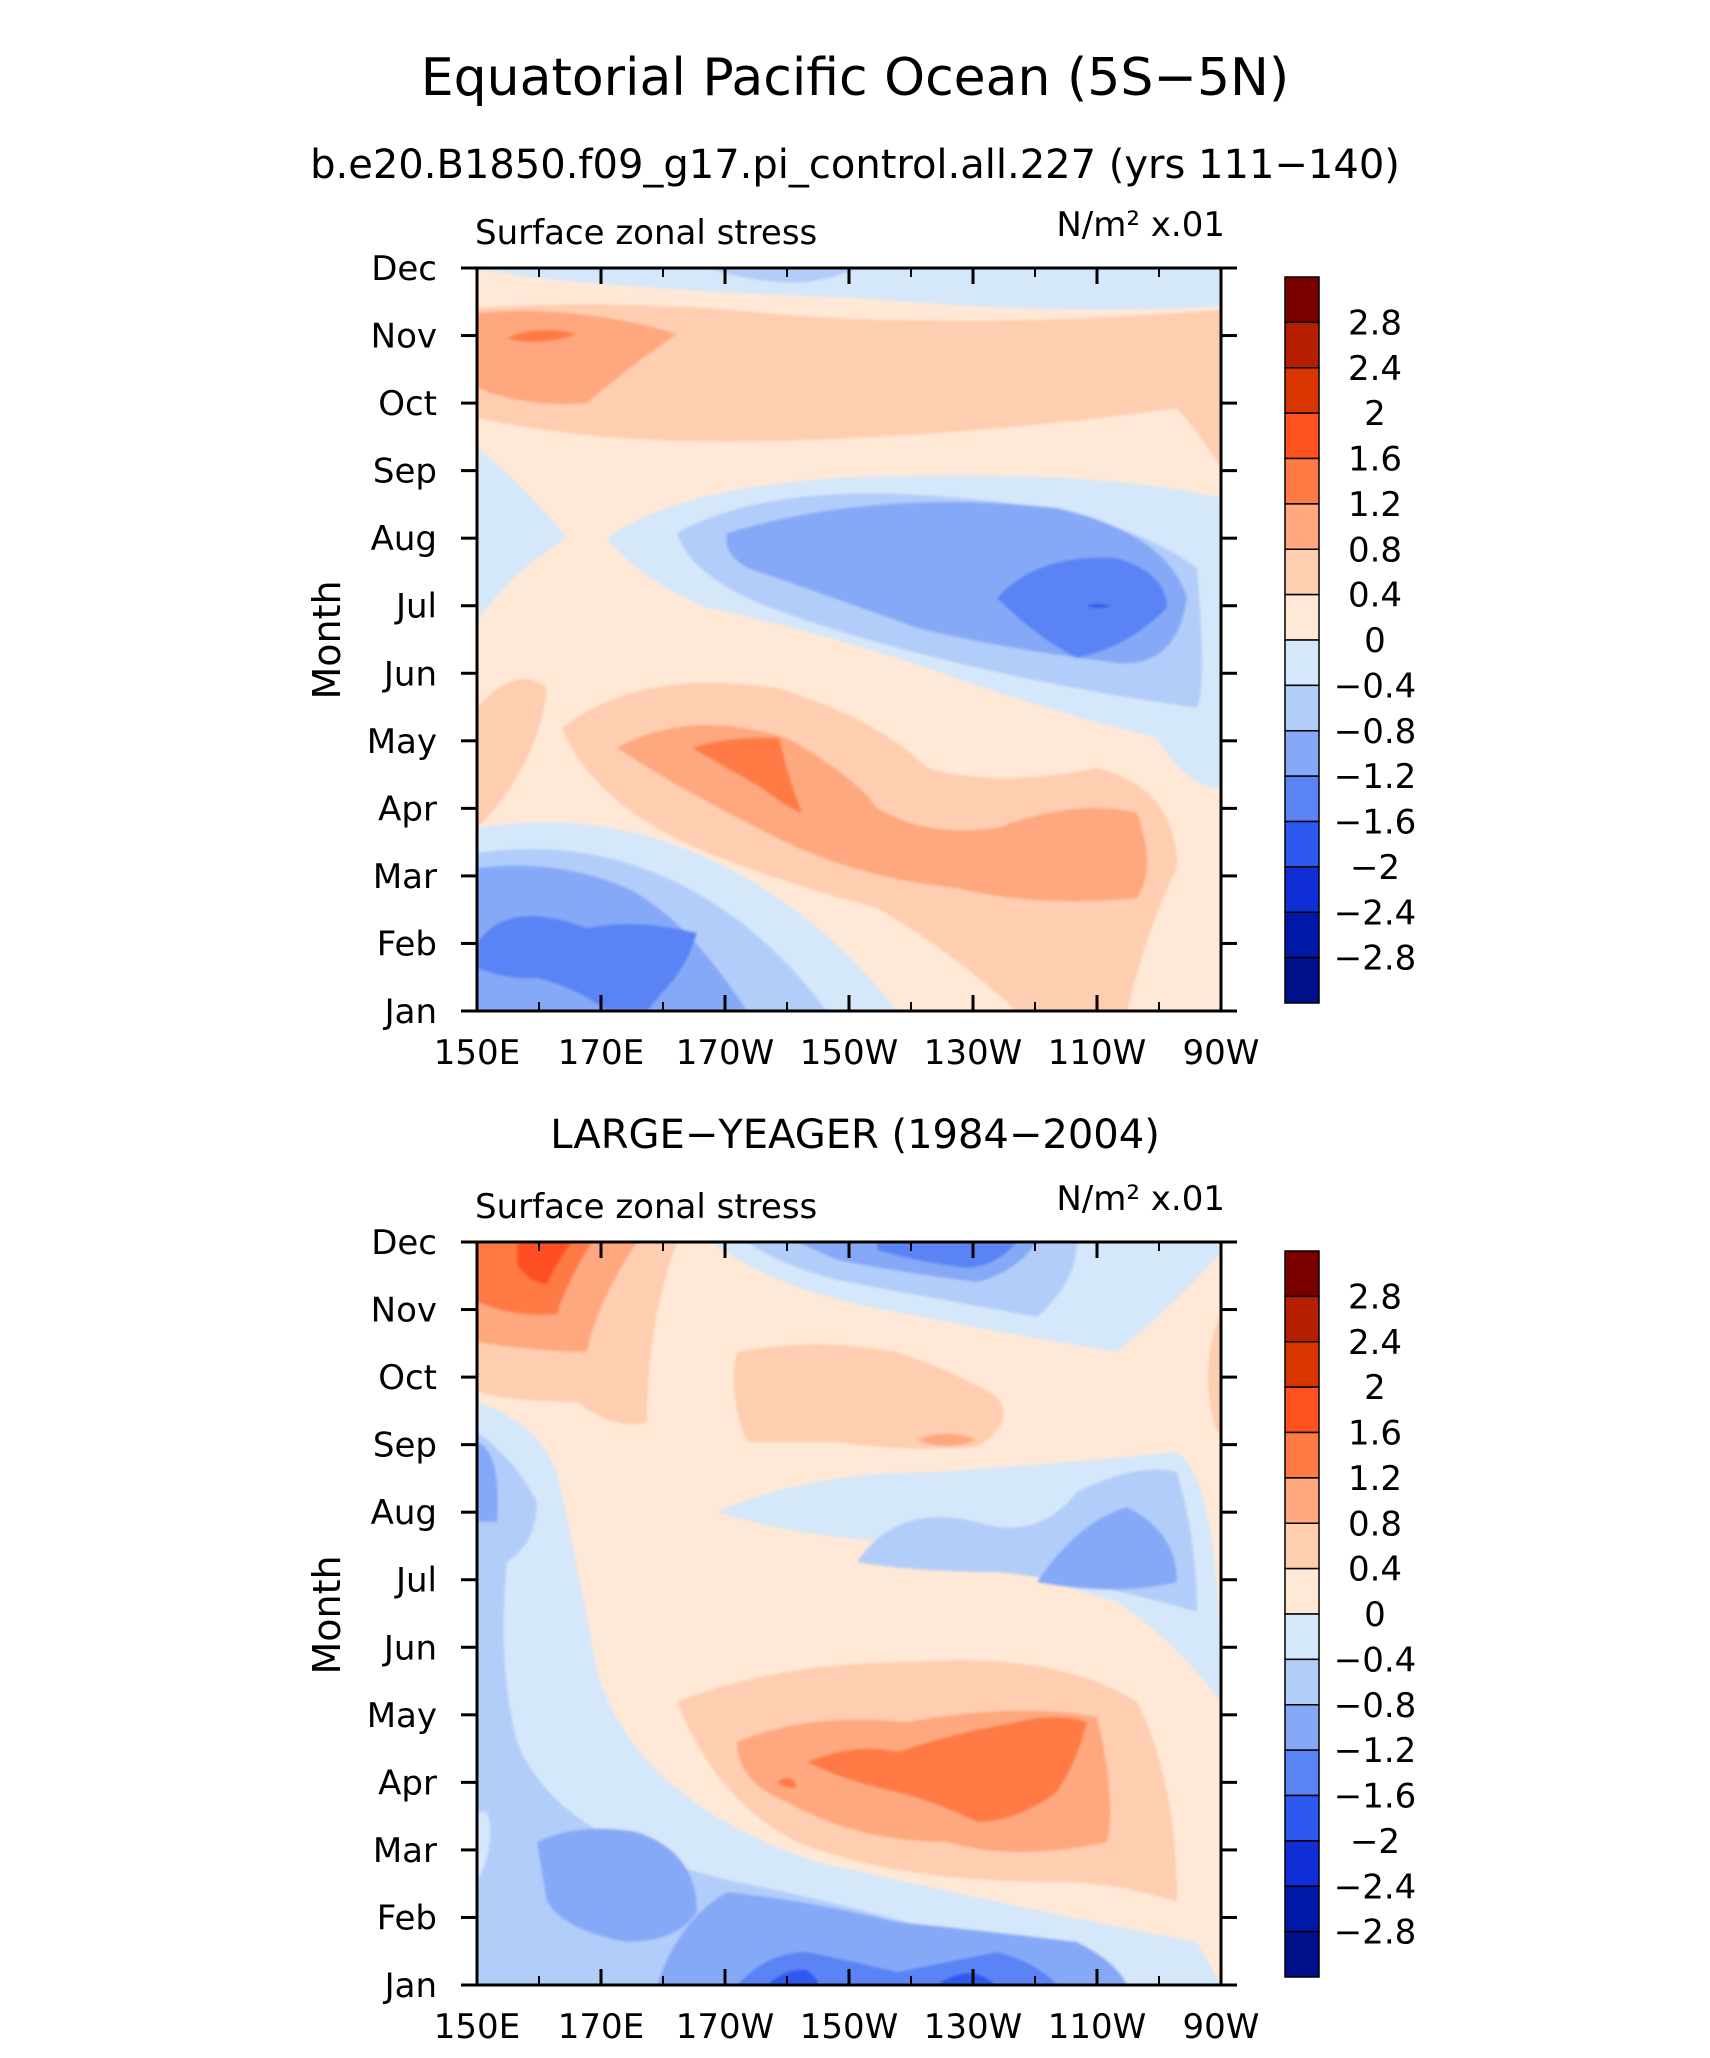  I want to click on y-tick-label: Aug, so click(404, 539).